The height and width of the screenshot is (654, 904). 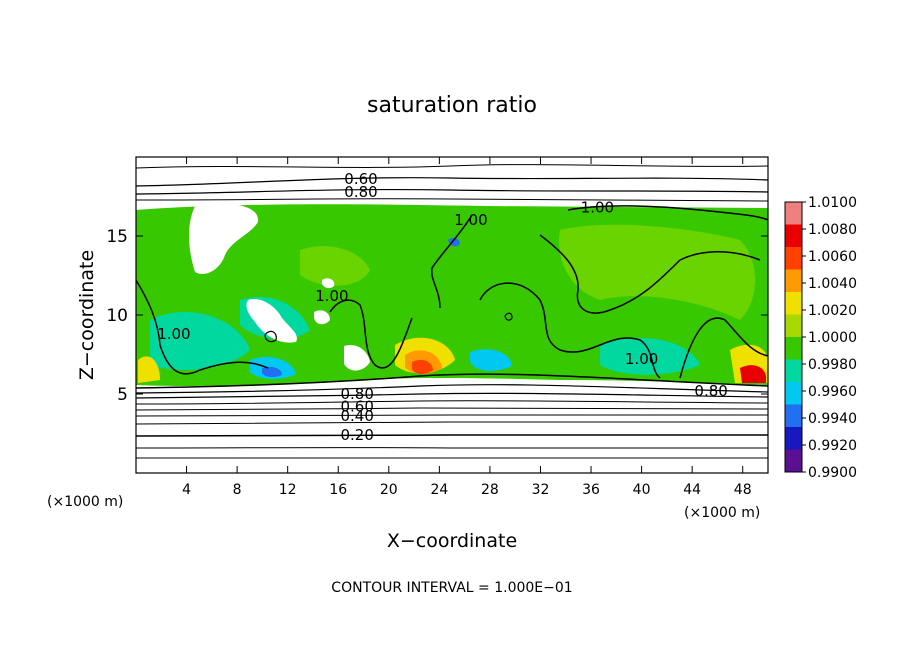 I want to click on colorbar-label: 1.0040, so click(x=832, y=284).